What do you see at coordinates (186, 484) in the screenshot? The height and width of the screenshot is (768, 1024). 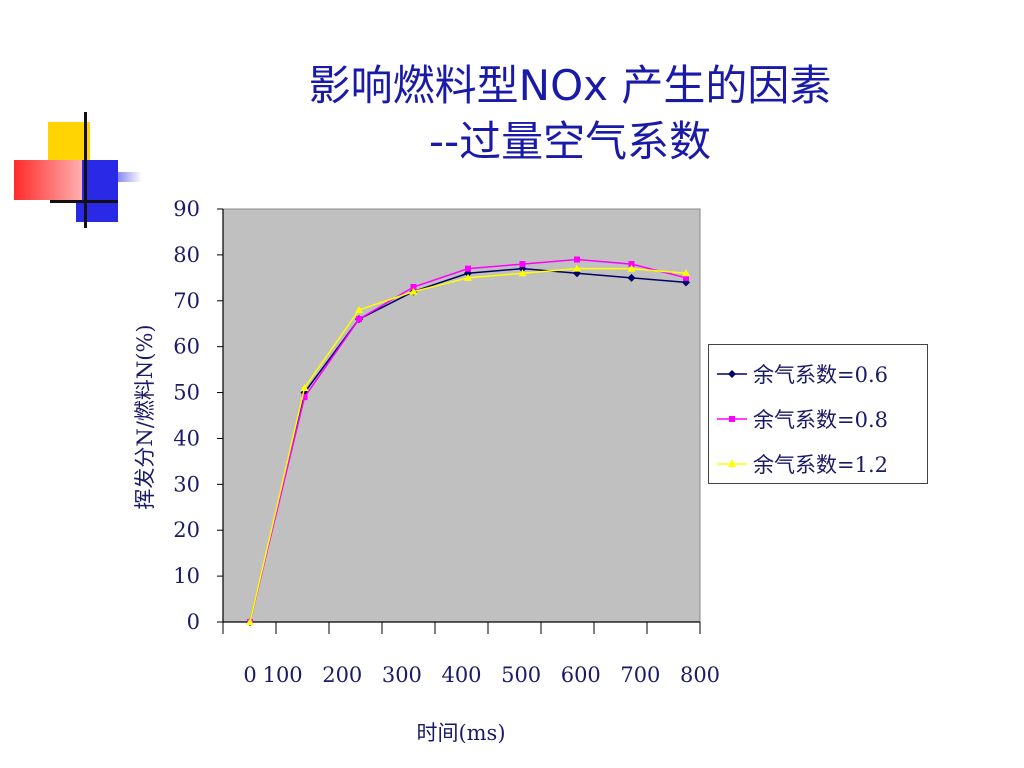 I see `y-tick-label: 30` at bounding box center [186, 484].